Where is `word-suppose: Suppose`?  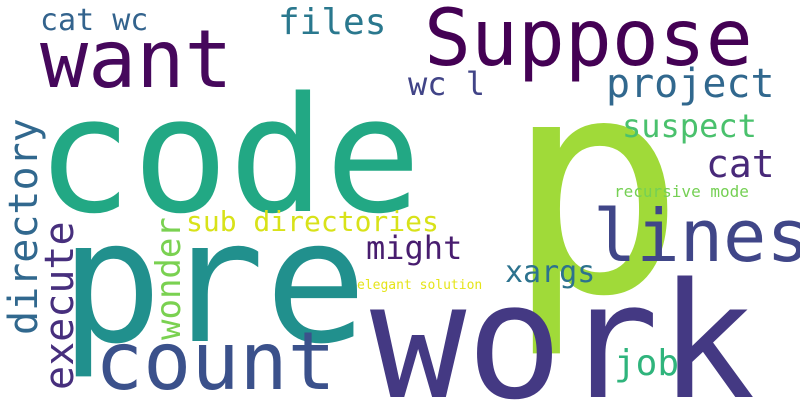 word-suppose: Suppose is located at coordinates (588, 42).